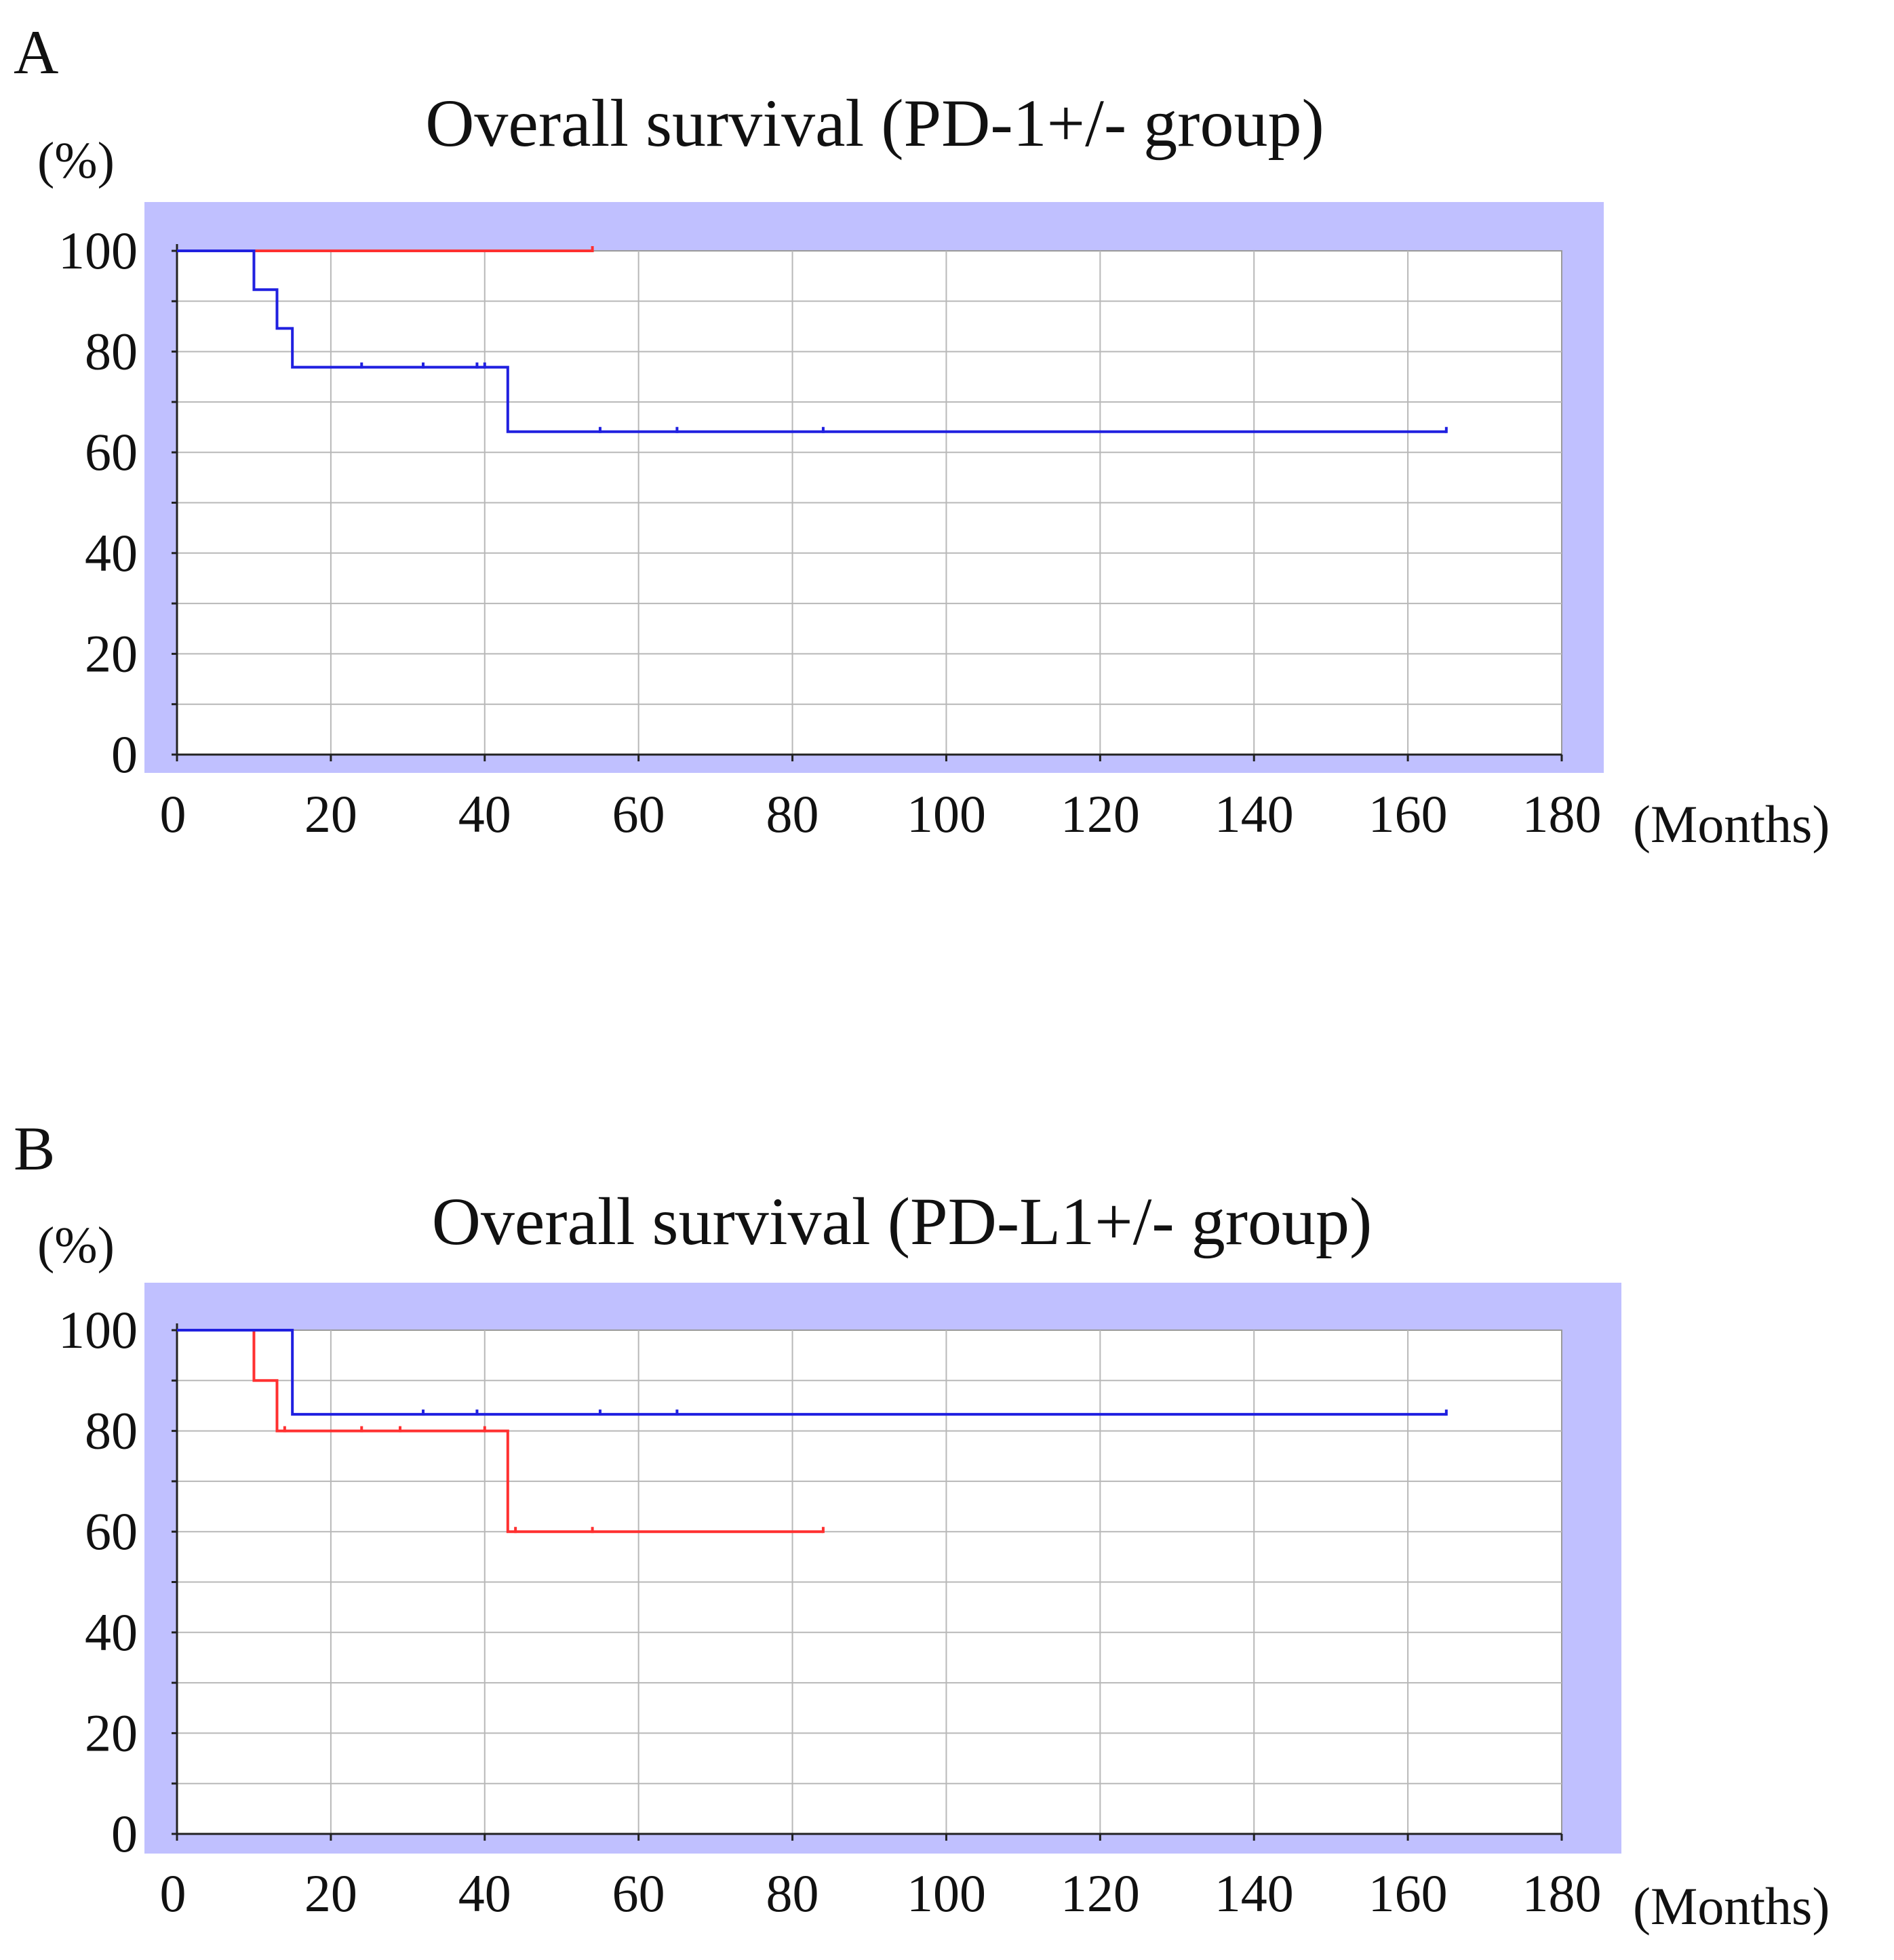 This screenshot has width=1894, height=1960. Describe the element at coordinates (173, 813) in the screenshot. I see `panel-a-x-tick-label: 0` at that location.